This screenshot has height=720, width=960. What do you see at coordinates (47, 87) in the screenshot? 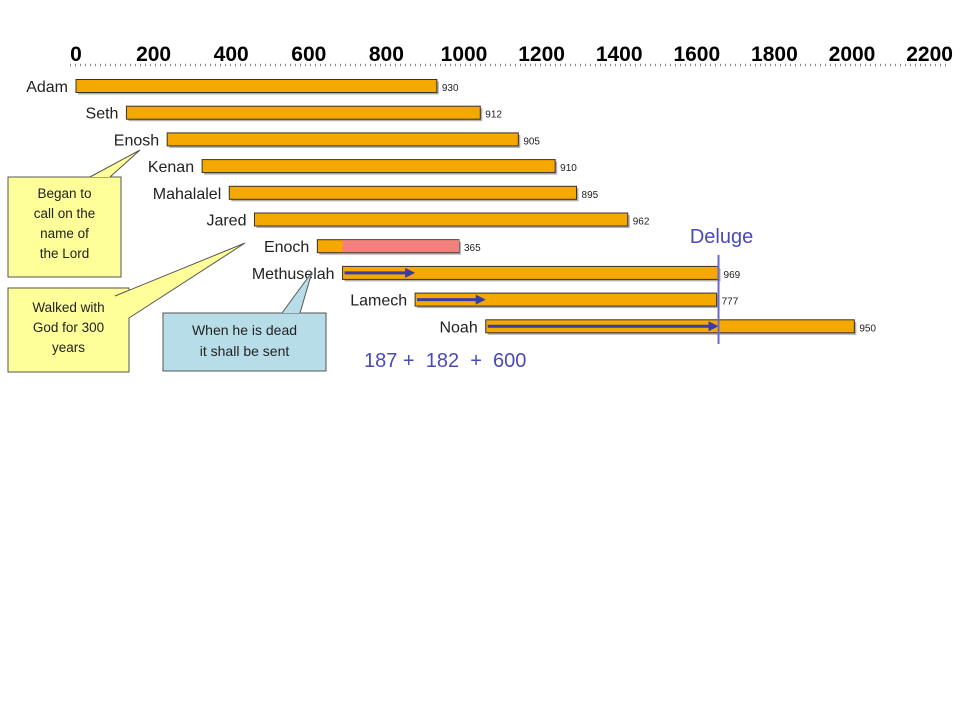
I see `bar-name-label: Adam` at bounding box center [47, 87].